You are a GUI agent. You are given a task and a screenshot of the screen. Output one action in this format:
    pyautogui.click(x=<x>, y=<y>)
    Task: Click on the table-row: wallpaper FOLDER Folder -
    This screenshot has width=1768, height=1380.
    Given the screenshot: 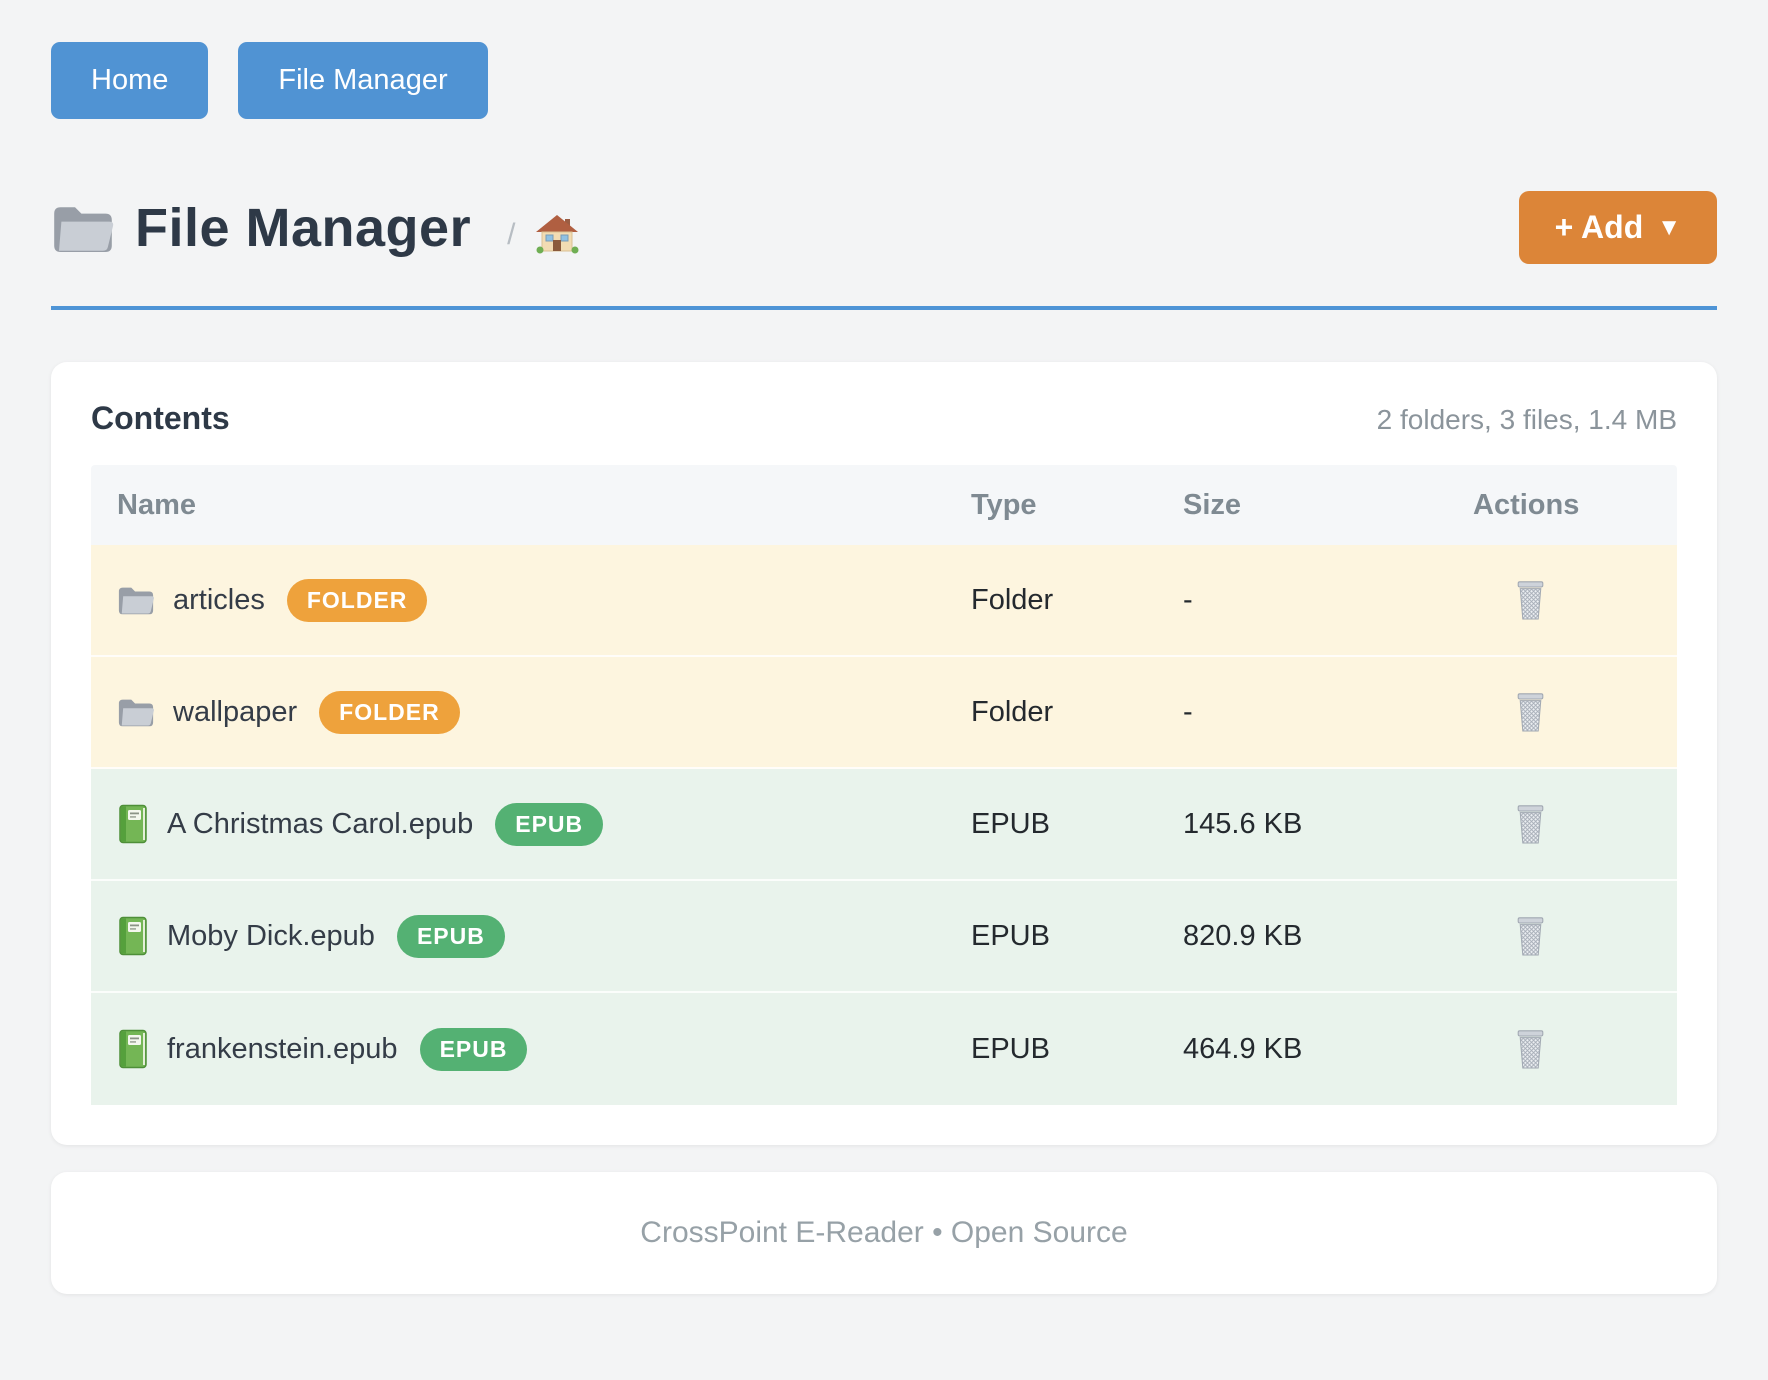 What is the action you would take?
    pyautogui.click(x=884, y=713)
    